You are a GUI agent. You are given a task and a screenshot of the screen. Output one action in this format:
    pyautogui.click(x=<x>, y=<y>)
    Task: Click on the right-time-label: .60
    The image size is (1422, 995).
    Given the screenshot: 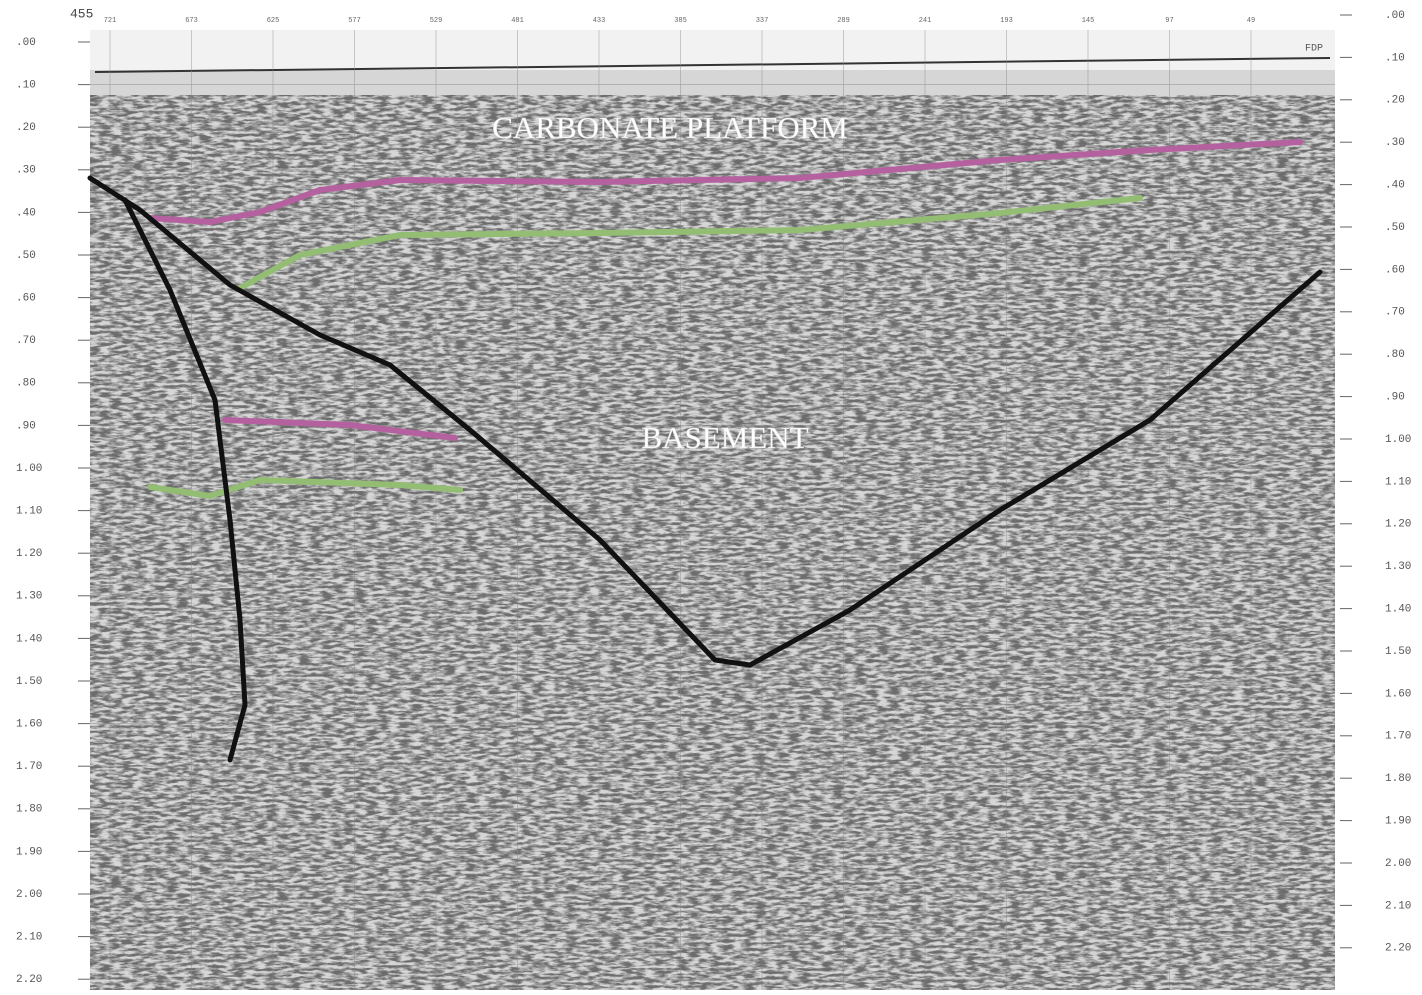 What is the action you would take?
    pyautogui.click(x=1395, y=270)
    